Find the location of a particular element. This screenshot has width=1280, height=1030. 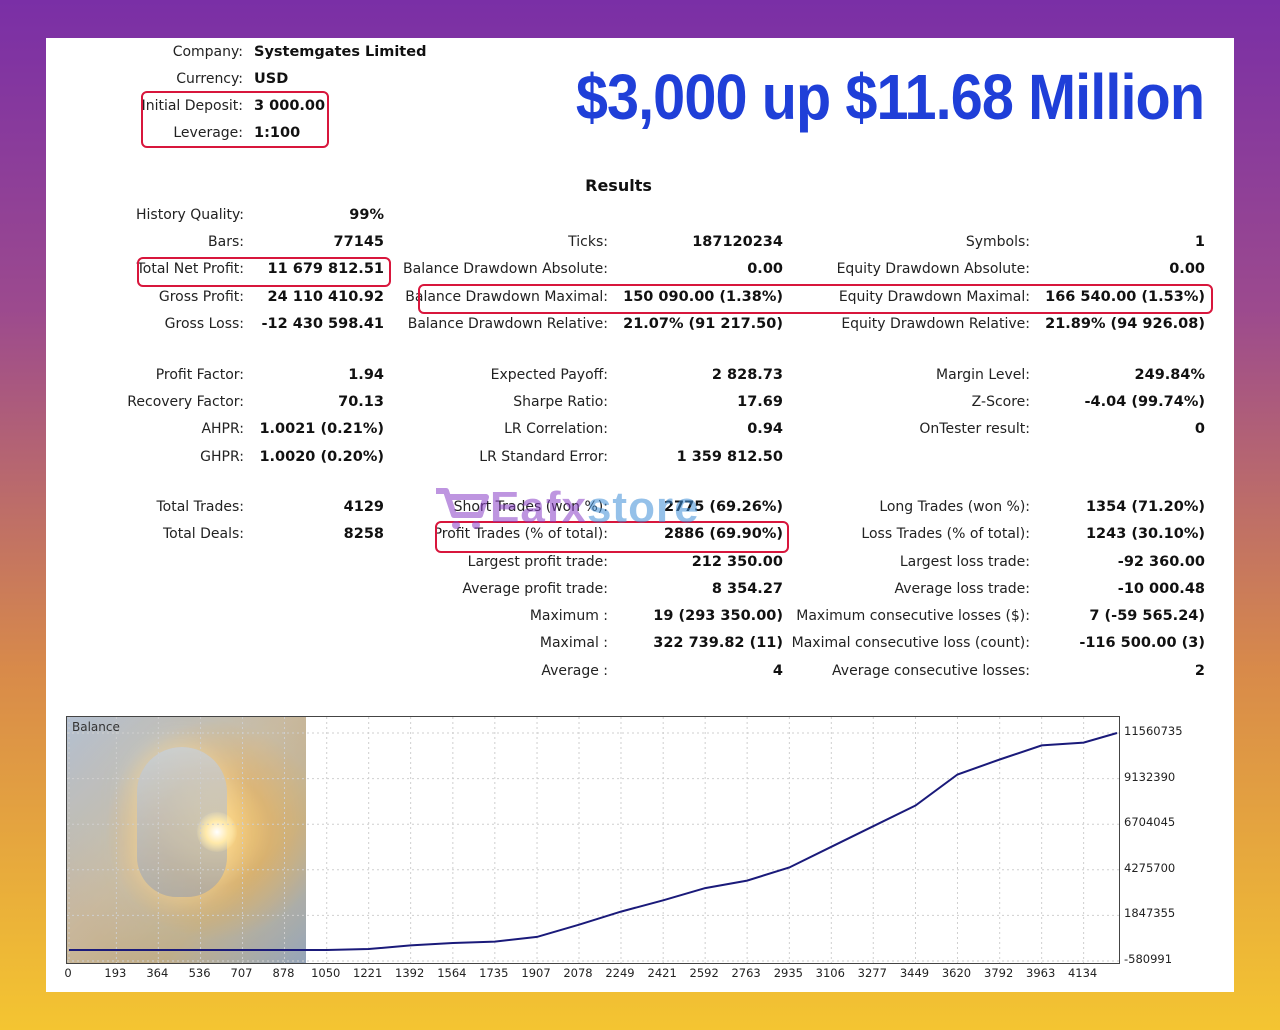

x-tick-label: 364 is located at coordinates (157, 973).